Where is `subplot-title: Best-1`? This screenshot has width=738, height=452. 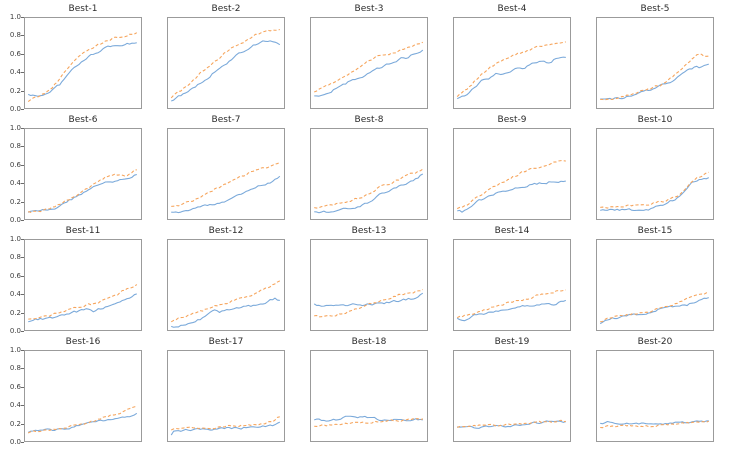 subplot-title: Best-1 is located at coordinates (83, 9).